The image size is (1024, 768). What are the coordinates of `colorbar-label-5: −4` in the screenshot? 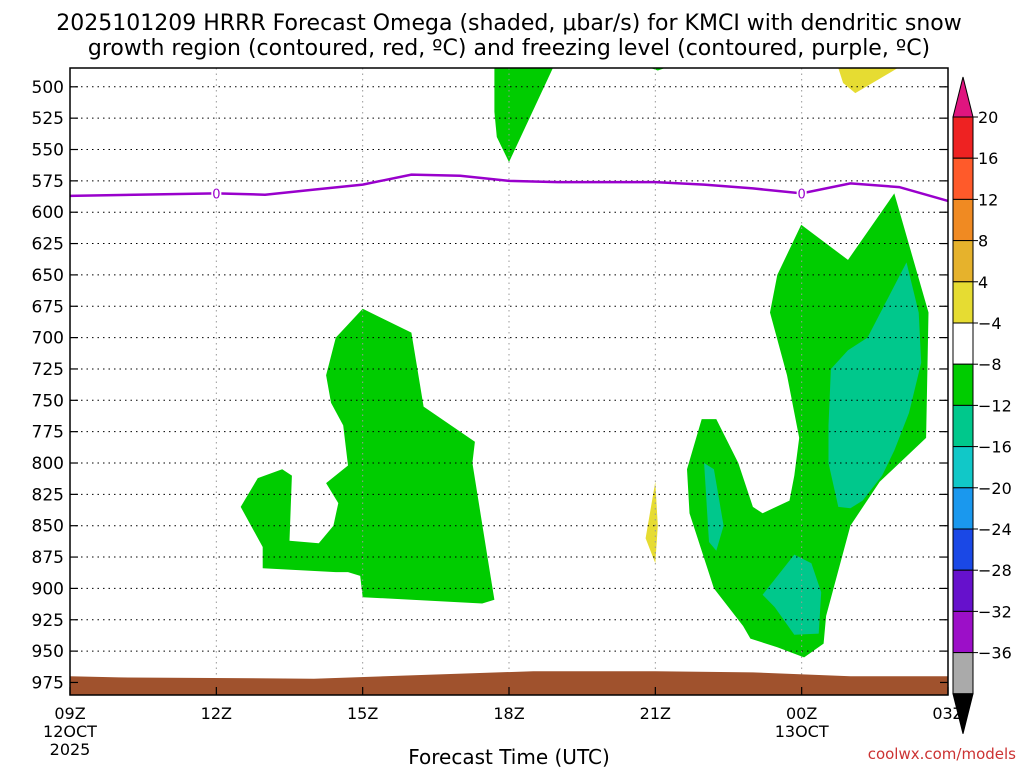 It's located at (990, 323).